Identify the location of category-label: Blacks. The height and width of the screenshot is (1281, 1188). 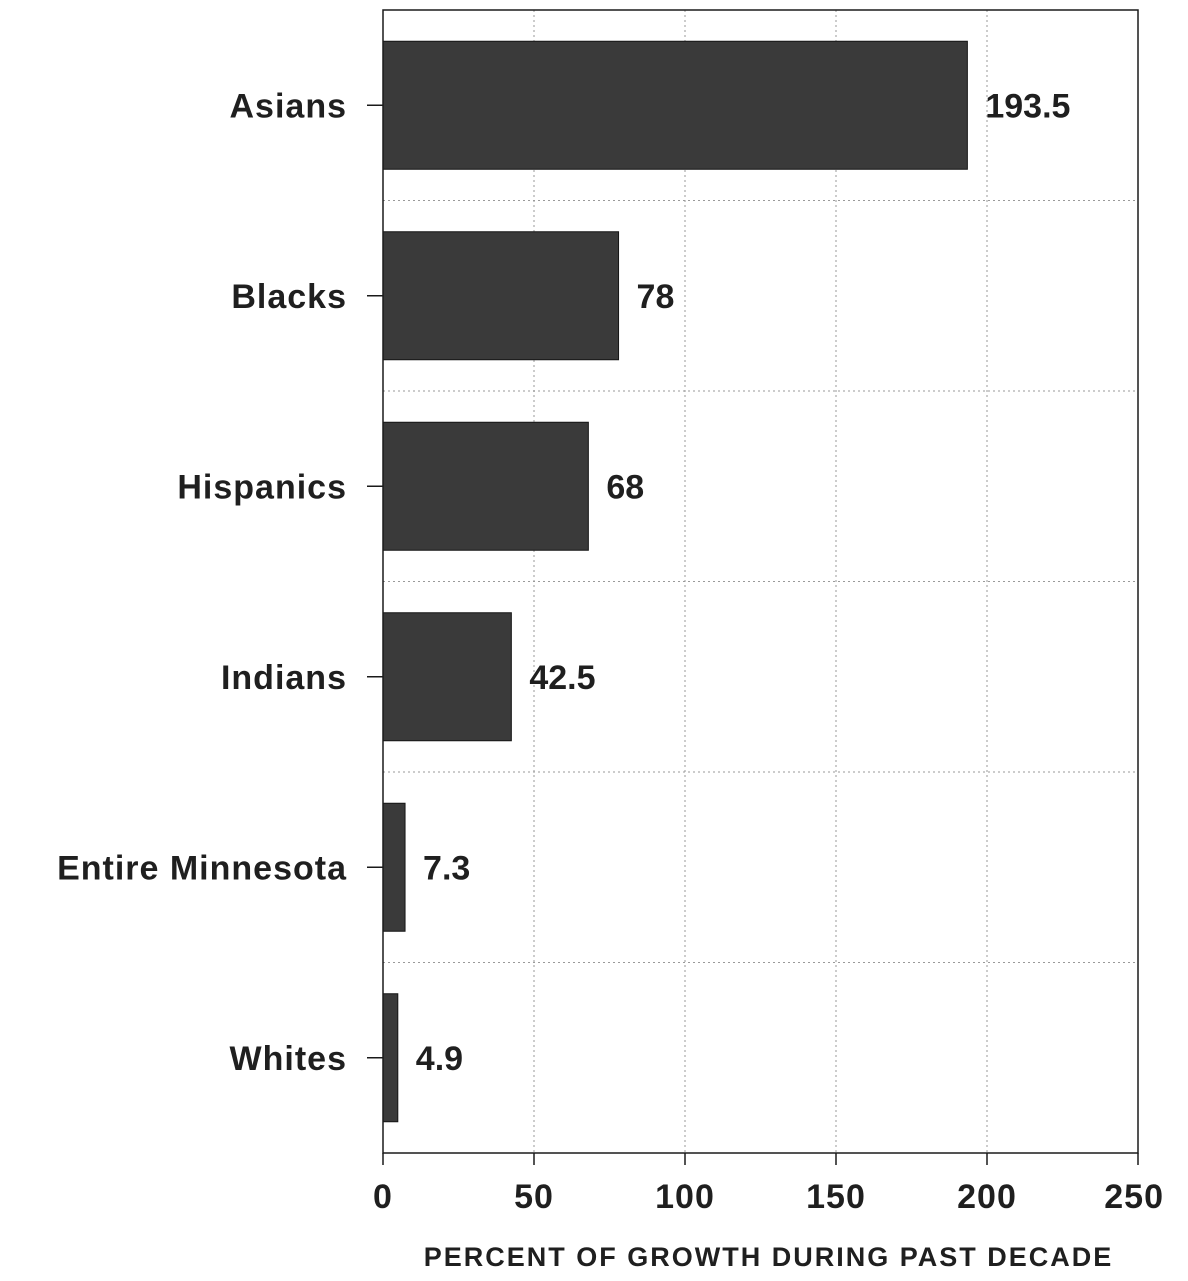
(289, 297).